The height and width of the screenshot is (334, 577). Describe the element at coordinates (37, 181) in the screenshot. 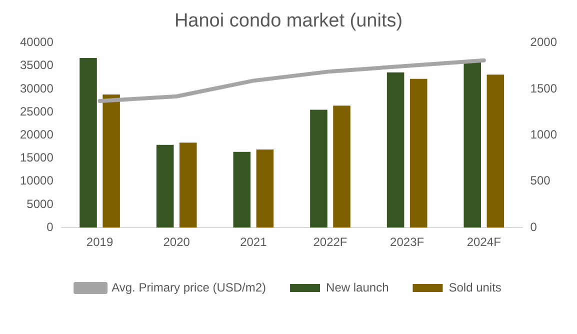

I see `y-tick-label: 10000` at that location.